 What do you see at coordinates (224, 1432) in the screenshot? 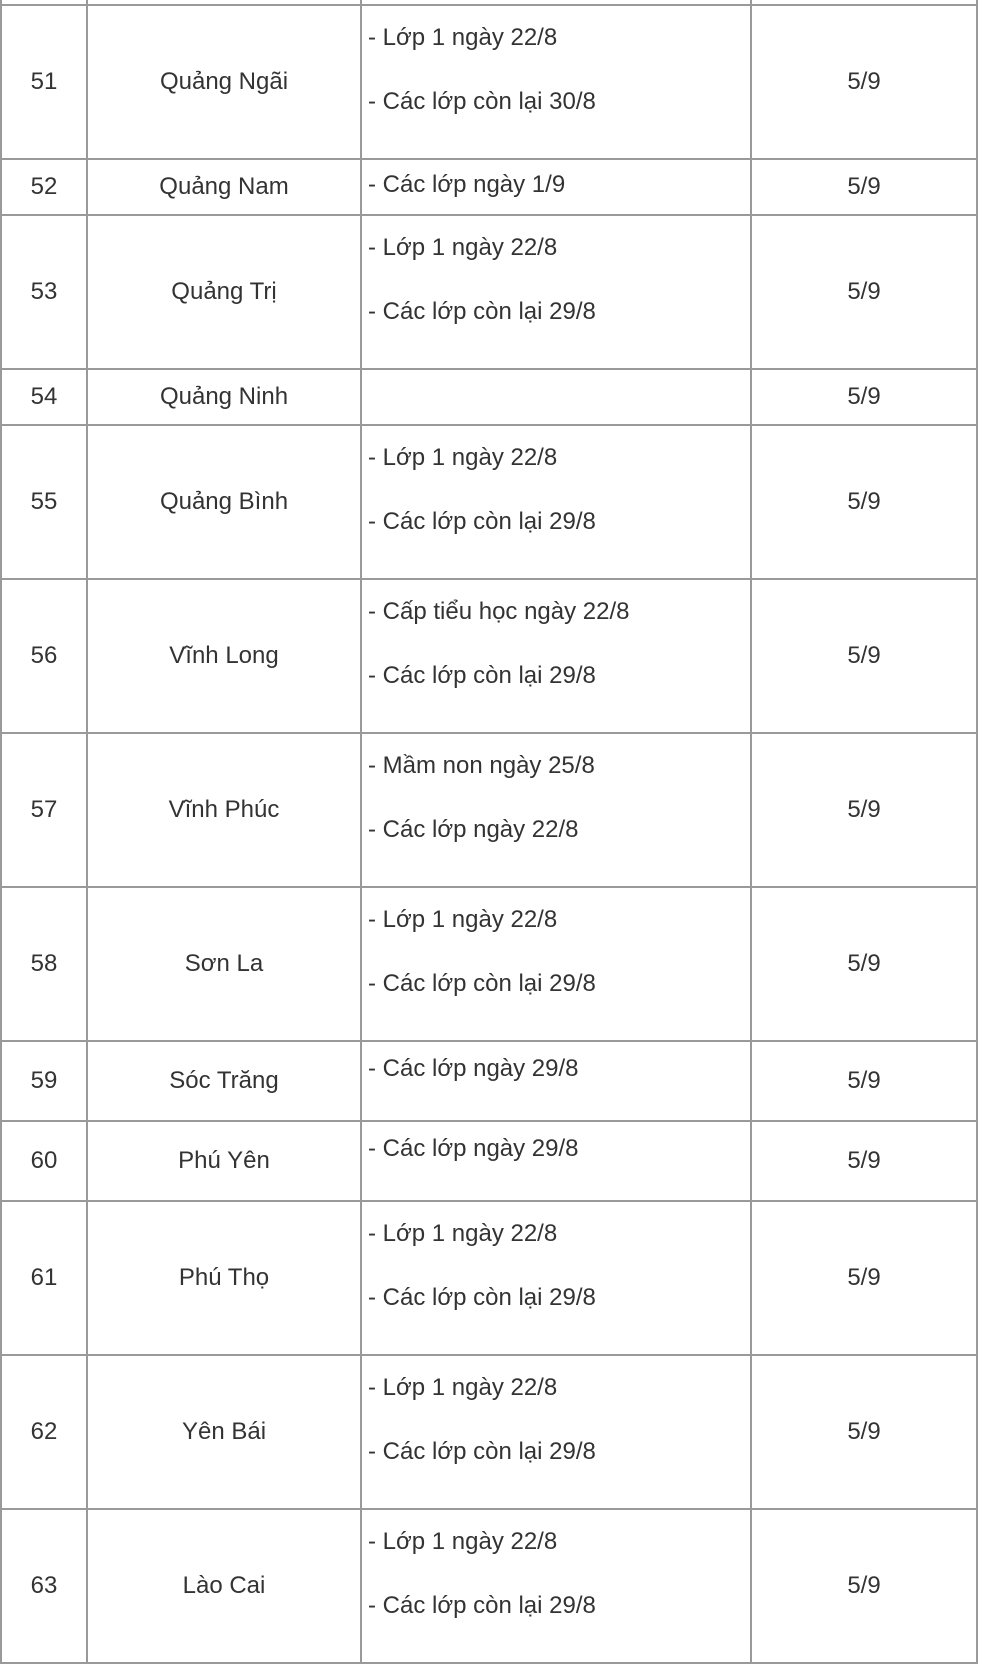
I see `province-cell: Yên Bái` at bounding box center [224, 1432].